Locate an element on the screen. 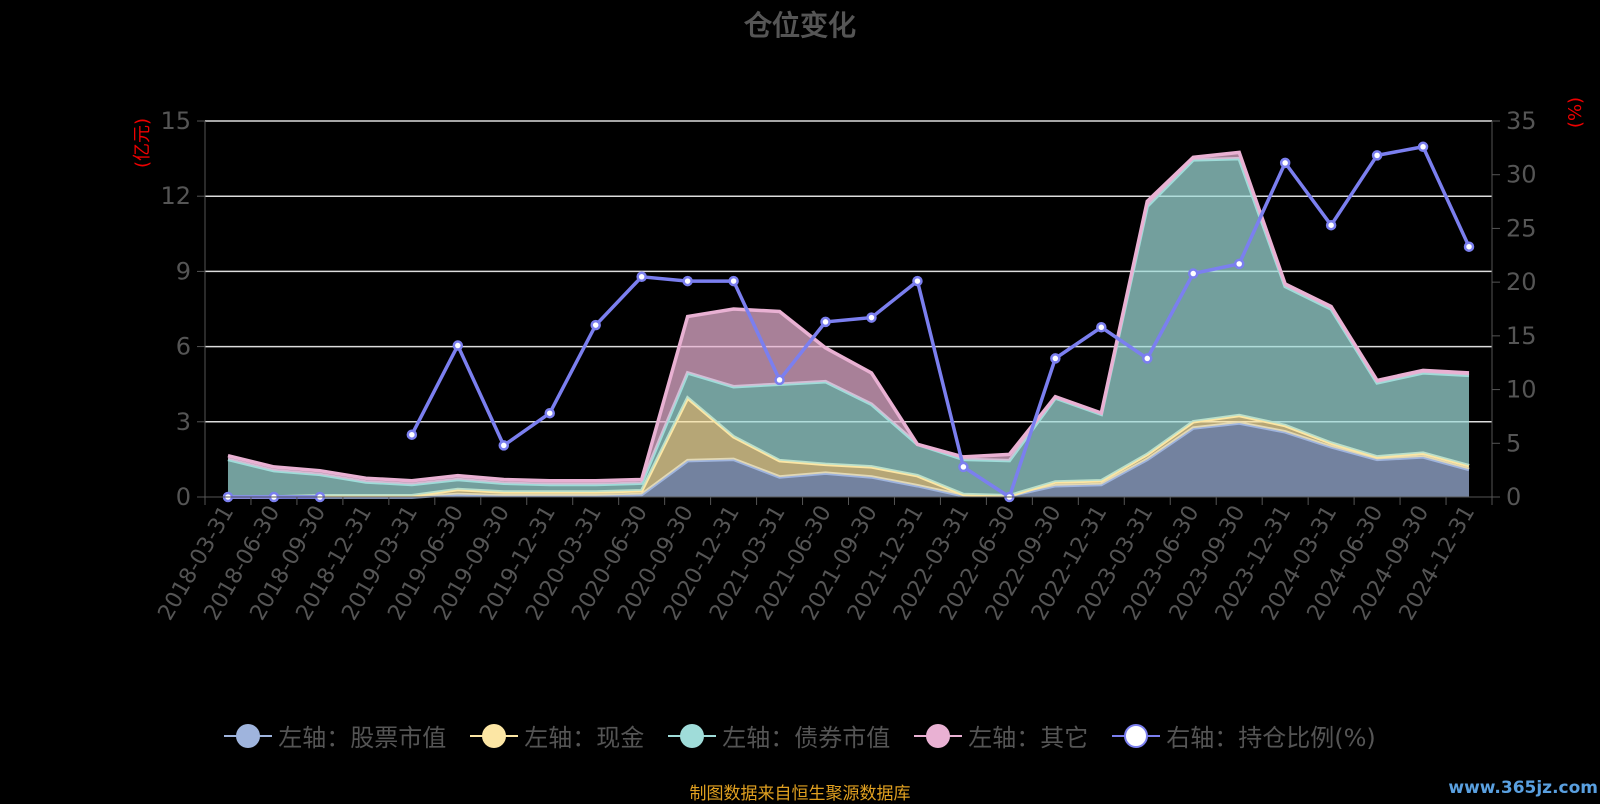  right-axis-tick-label: 25 is located at coordinates (1521, 228).